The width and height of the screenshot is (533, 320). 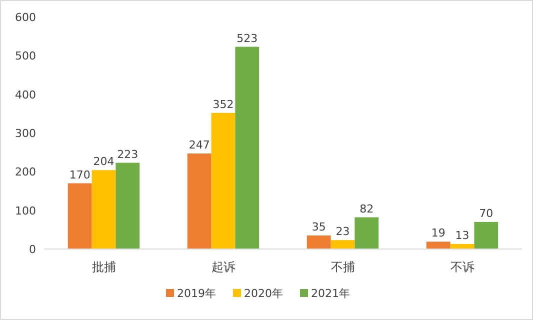 I want to click on x-tick-label: 批捕, so click(x=104, y=267).